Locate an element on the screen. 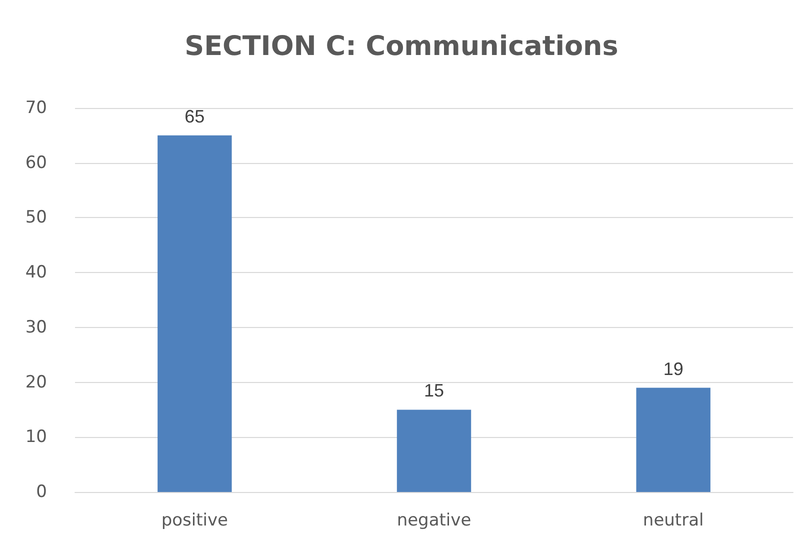  x-tick-label: neutral is located at coordinates (673, 520).